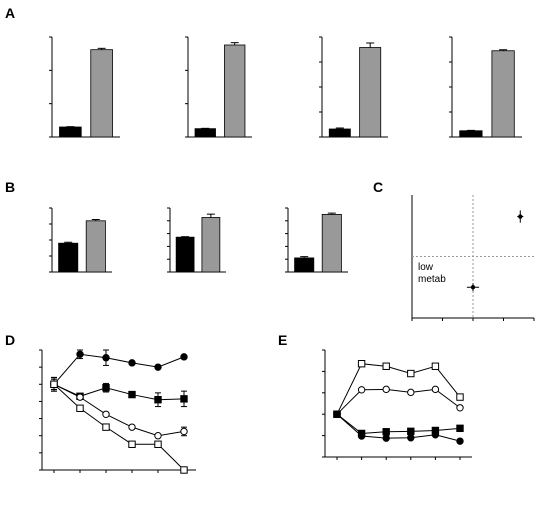  What do you see at coordinates (10, 340) in the screenshot?
I see `panel-label-d: D` at bounding box center [10, 340].